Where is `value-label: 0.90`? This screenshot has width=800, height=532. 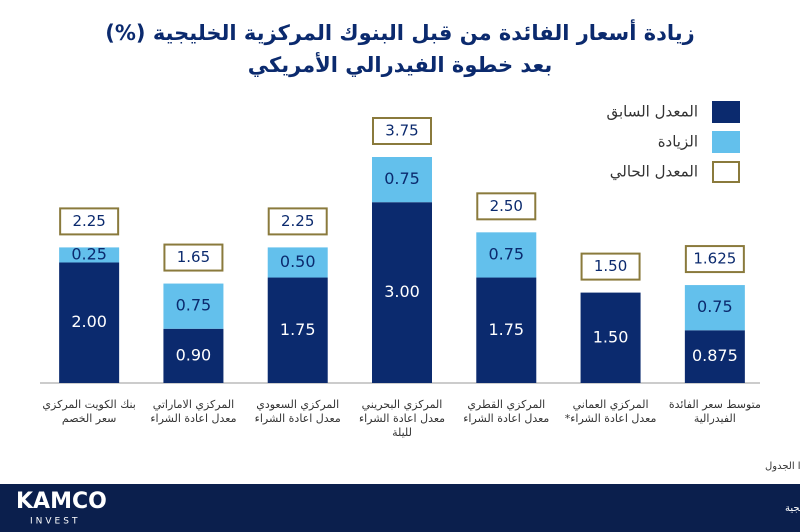
value-label: 0.90 is located at coordinates (194, 354).